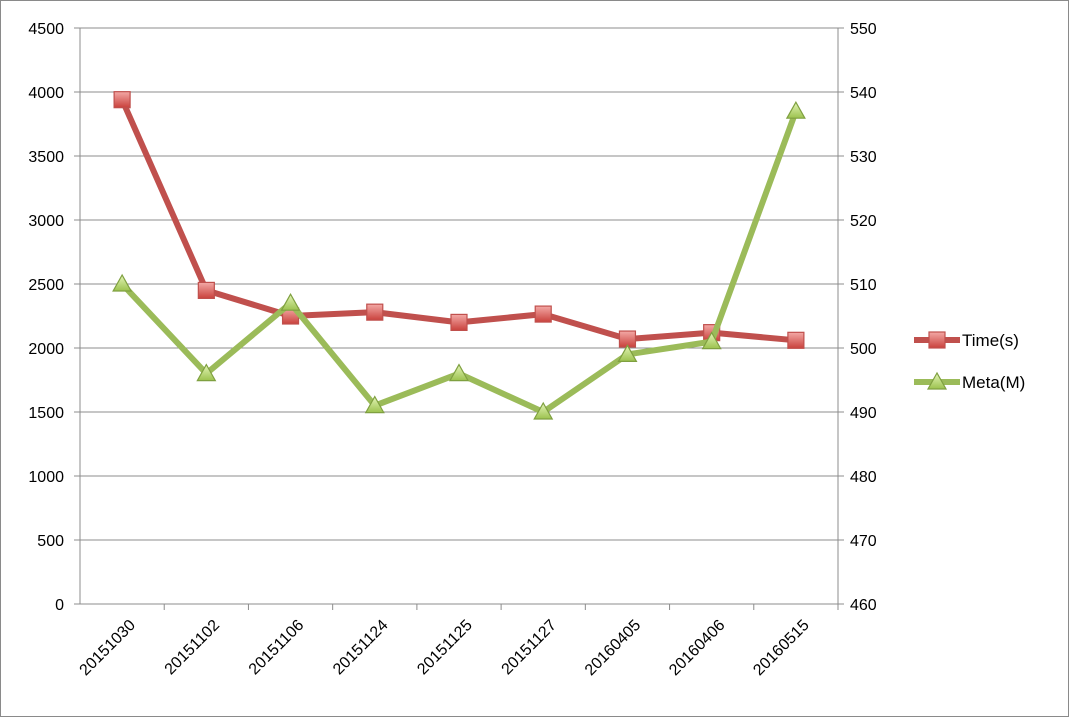 The height and width of the screenshot is (717, 1069). Describe the element at coordinates (863, 93) in the screenshot. I see `right-tick-label: 540` at that location.